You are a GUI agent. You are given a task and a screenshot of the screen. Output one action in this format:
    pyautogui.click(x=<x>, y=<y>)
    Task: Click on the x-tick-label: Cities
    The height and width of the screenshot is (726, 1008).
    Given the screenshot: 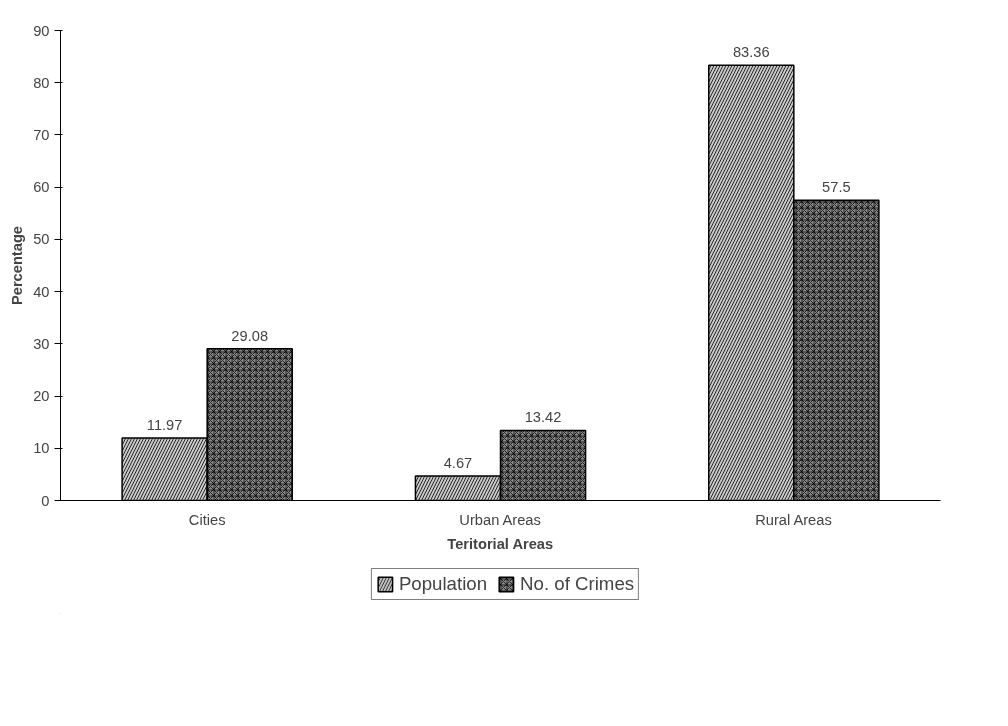 What is the action you would take?
    pyautogui.click(x=207, y=519)
    